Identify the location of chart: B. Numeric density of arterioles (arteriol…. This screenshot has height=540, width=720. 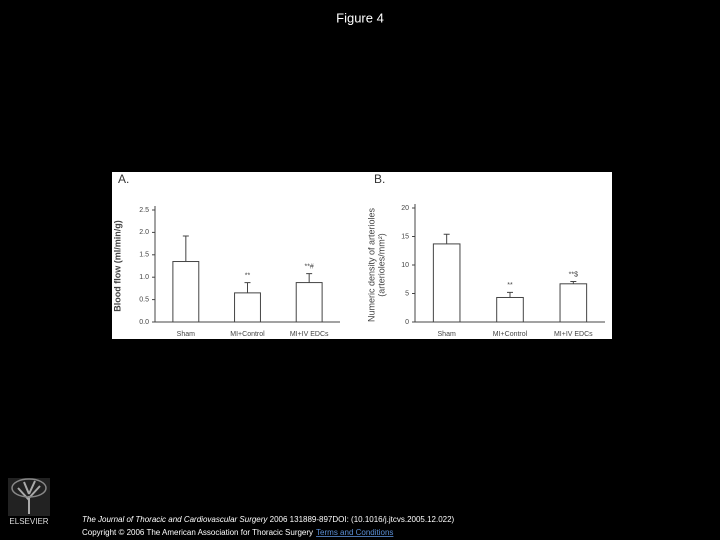
(485, 255).